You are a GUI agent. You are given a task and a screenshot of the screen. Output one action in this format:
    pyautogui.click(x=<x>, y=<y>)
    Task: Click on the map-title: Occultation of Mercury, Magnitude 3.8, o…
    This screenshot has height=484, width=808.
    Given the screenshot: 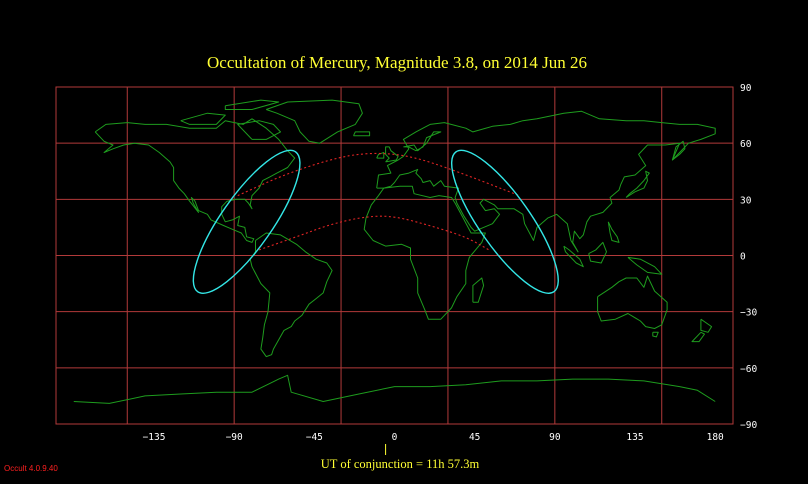 What is the action you would take?
    pyautogui.click(x=397, y=62)
    